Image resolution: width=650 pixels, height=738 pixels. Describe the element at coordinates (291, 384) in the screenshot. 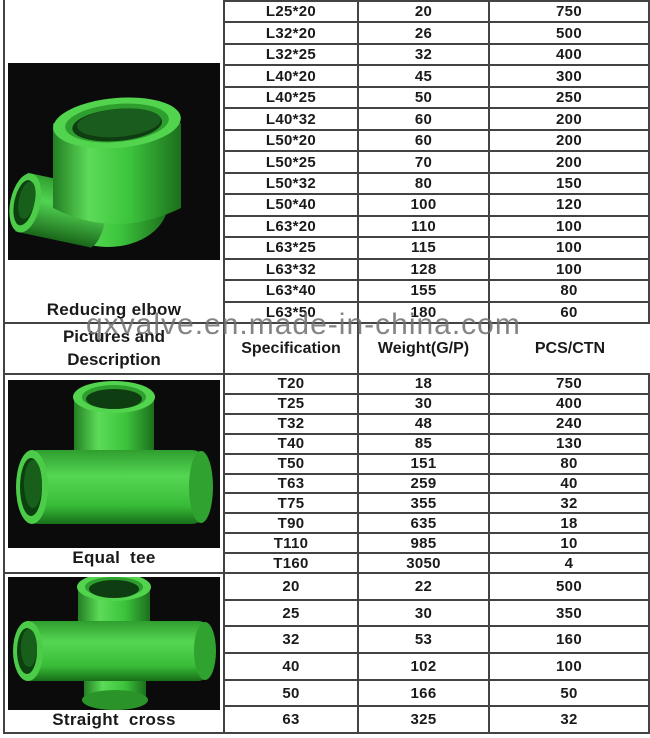

I see `table-cell: T20` at that location.